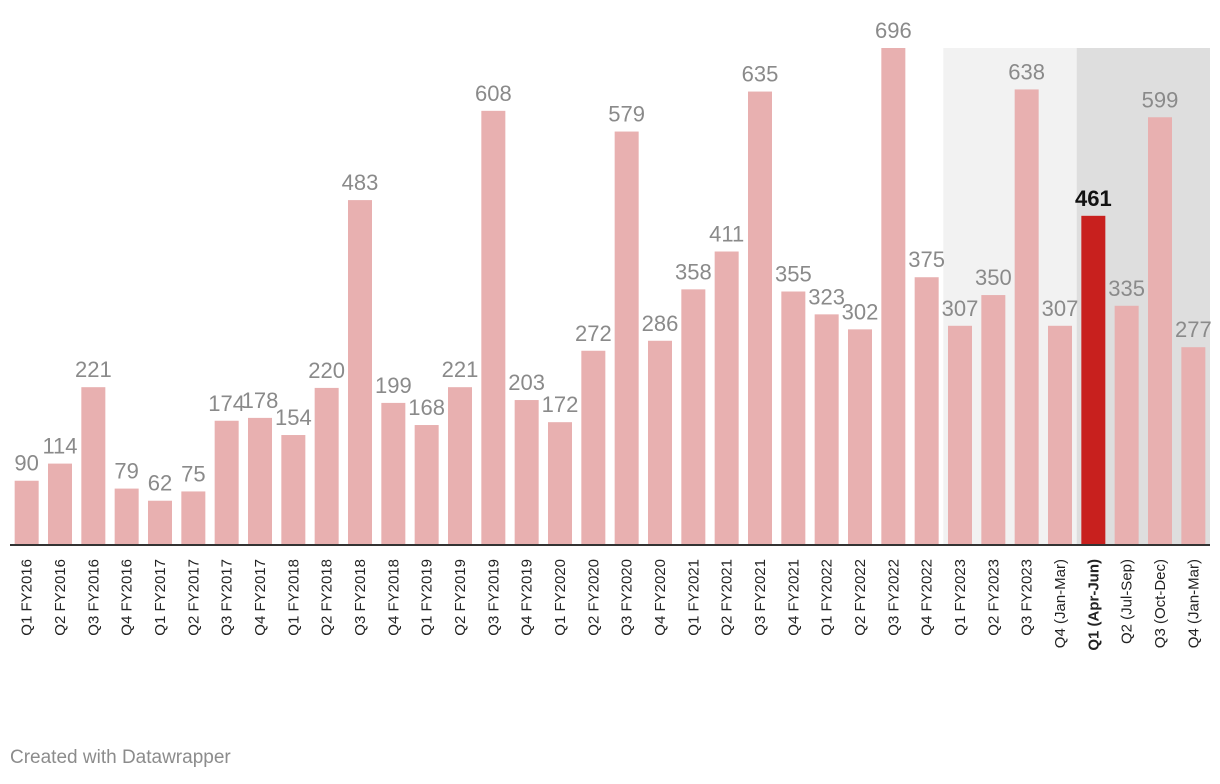  Describe the element at coordinates (726, 234) in the screenshot. I see `data-label: 411` at that location.